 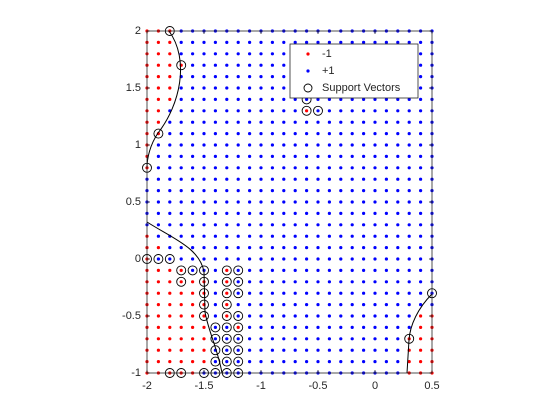 I want to click on x-tick-label: -1.5, so click(x=204, y=386).